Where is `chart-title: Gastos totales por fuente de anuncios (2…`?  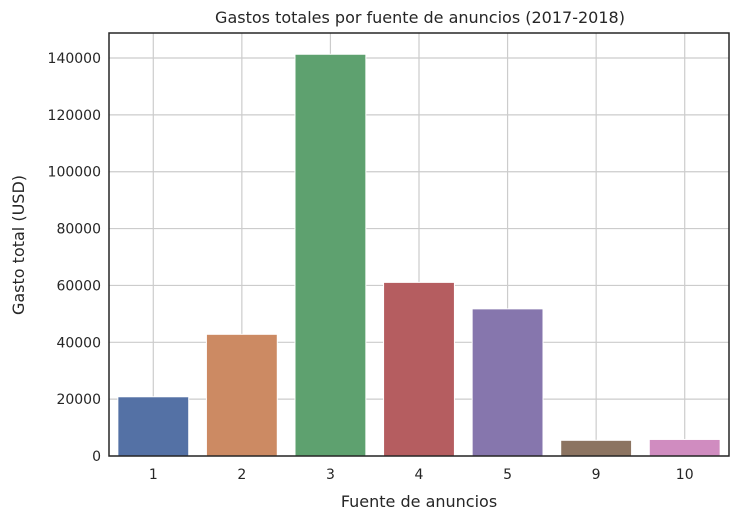 chart-title: Gastos totales por fuente de anuncios (2… is located at coordinates (420, 17).